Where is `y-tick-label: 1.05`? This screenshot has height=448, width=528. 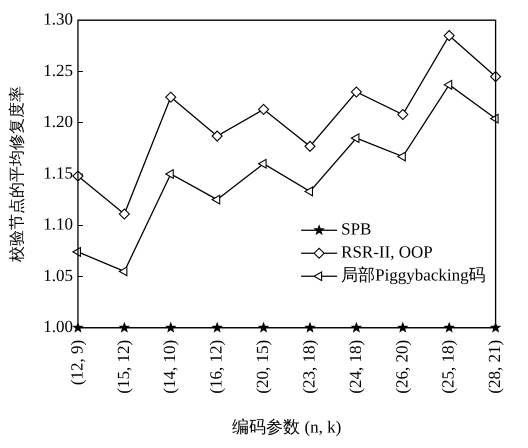
y-tick-label: 1.05 is located at coordinates (58, 275).